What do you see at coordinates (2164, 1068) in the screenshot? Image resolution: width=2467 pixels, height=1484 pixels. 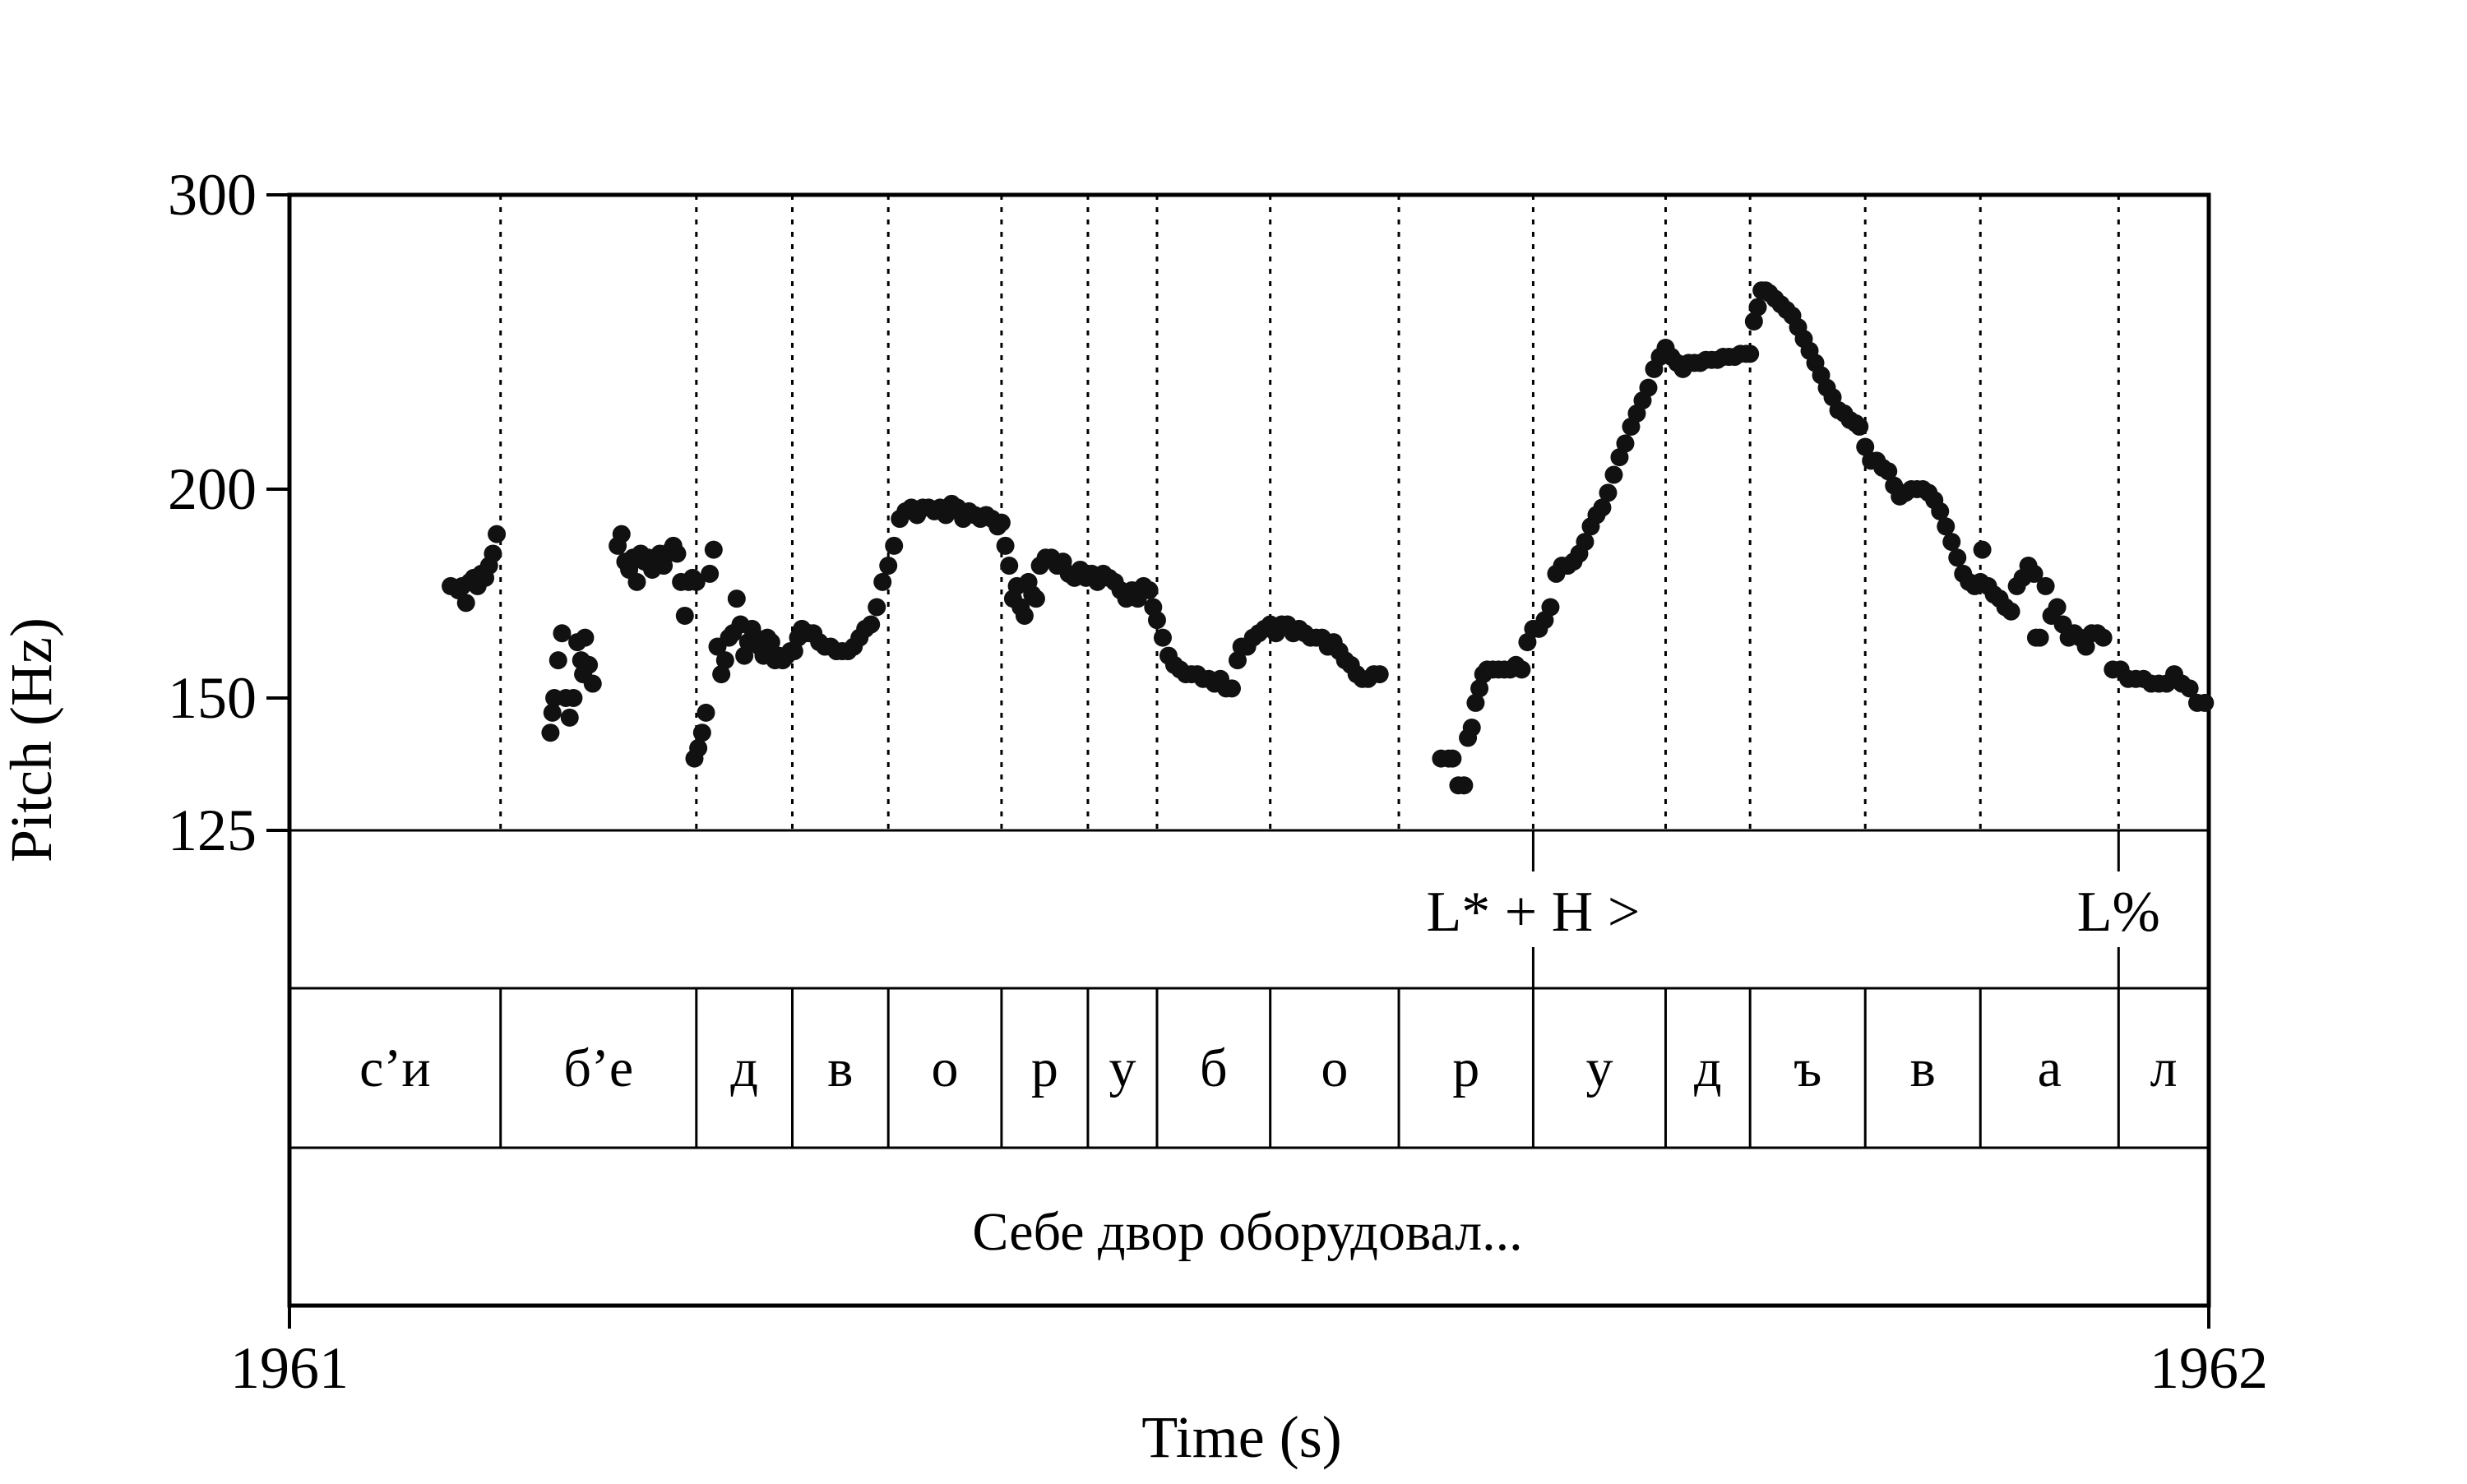 I see `segment-label: л` at bounding box center [2164, 1068].